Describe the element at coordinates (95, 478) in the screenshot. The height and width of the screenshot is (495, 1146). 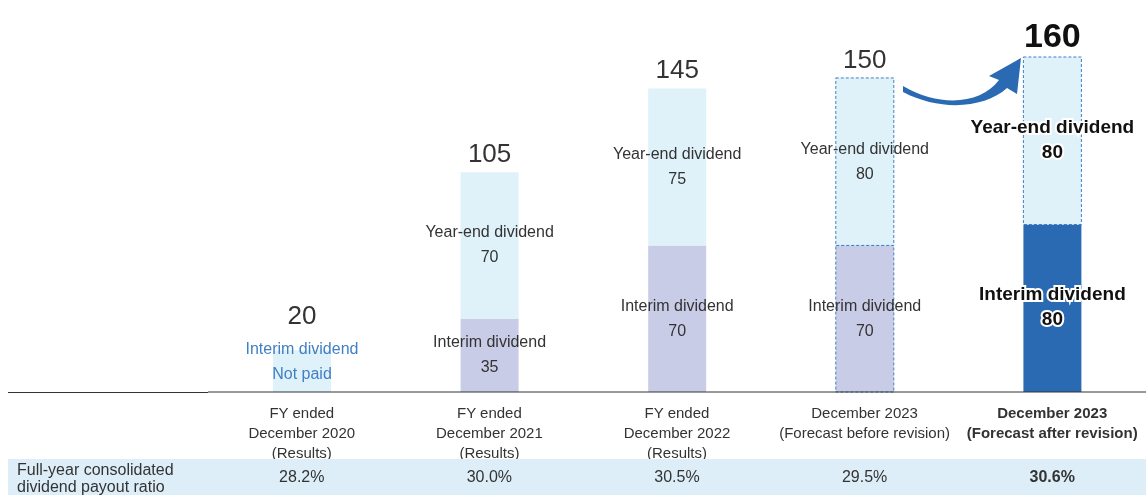
I see `text: Full-year consolidated dividend payout ratio` at that location.